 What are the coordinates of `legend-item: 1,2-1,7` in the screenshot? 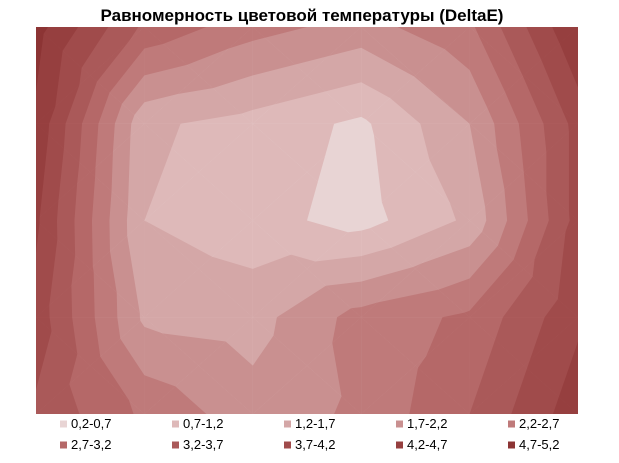 It's located at (309, 423).